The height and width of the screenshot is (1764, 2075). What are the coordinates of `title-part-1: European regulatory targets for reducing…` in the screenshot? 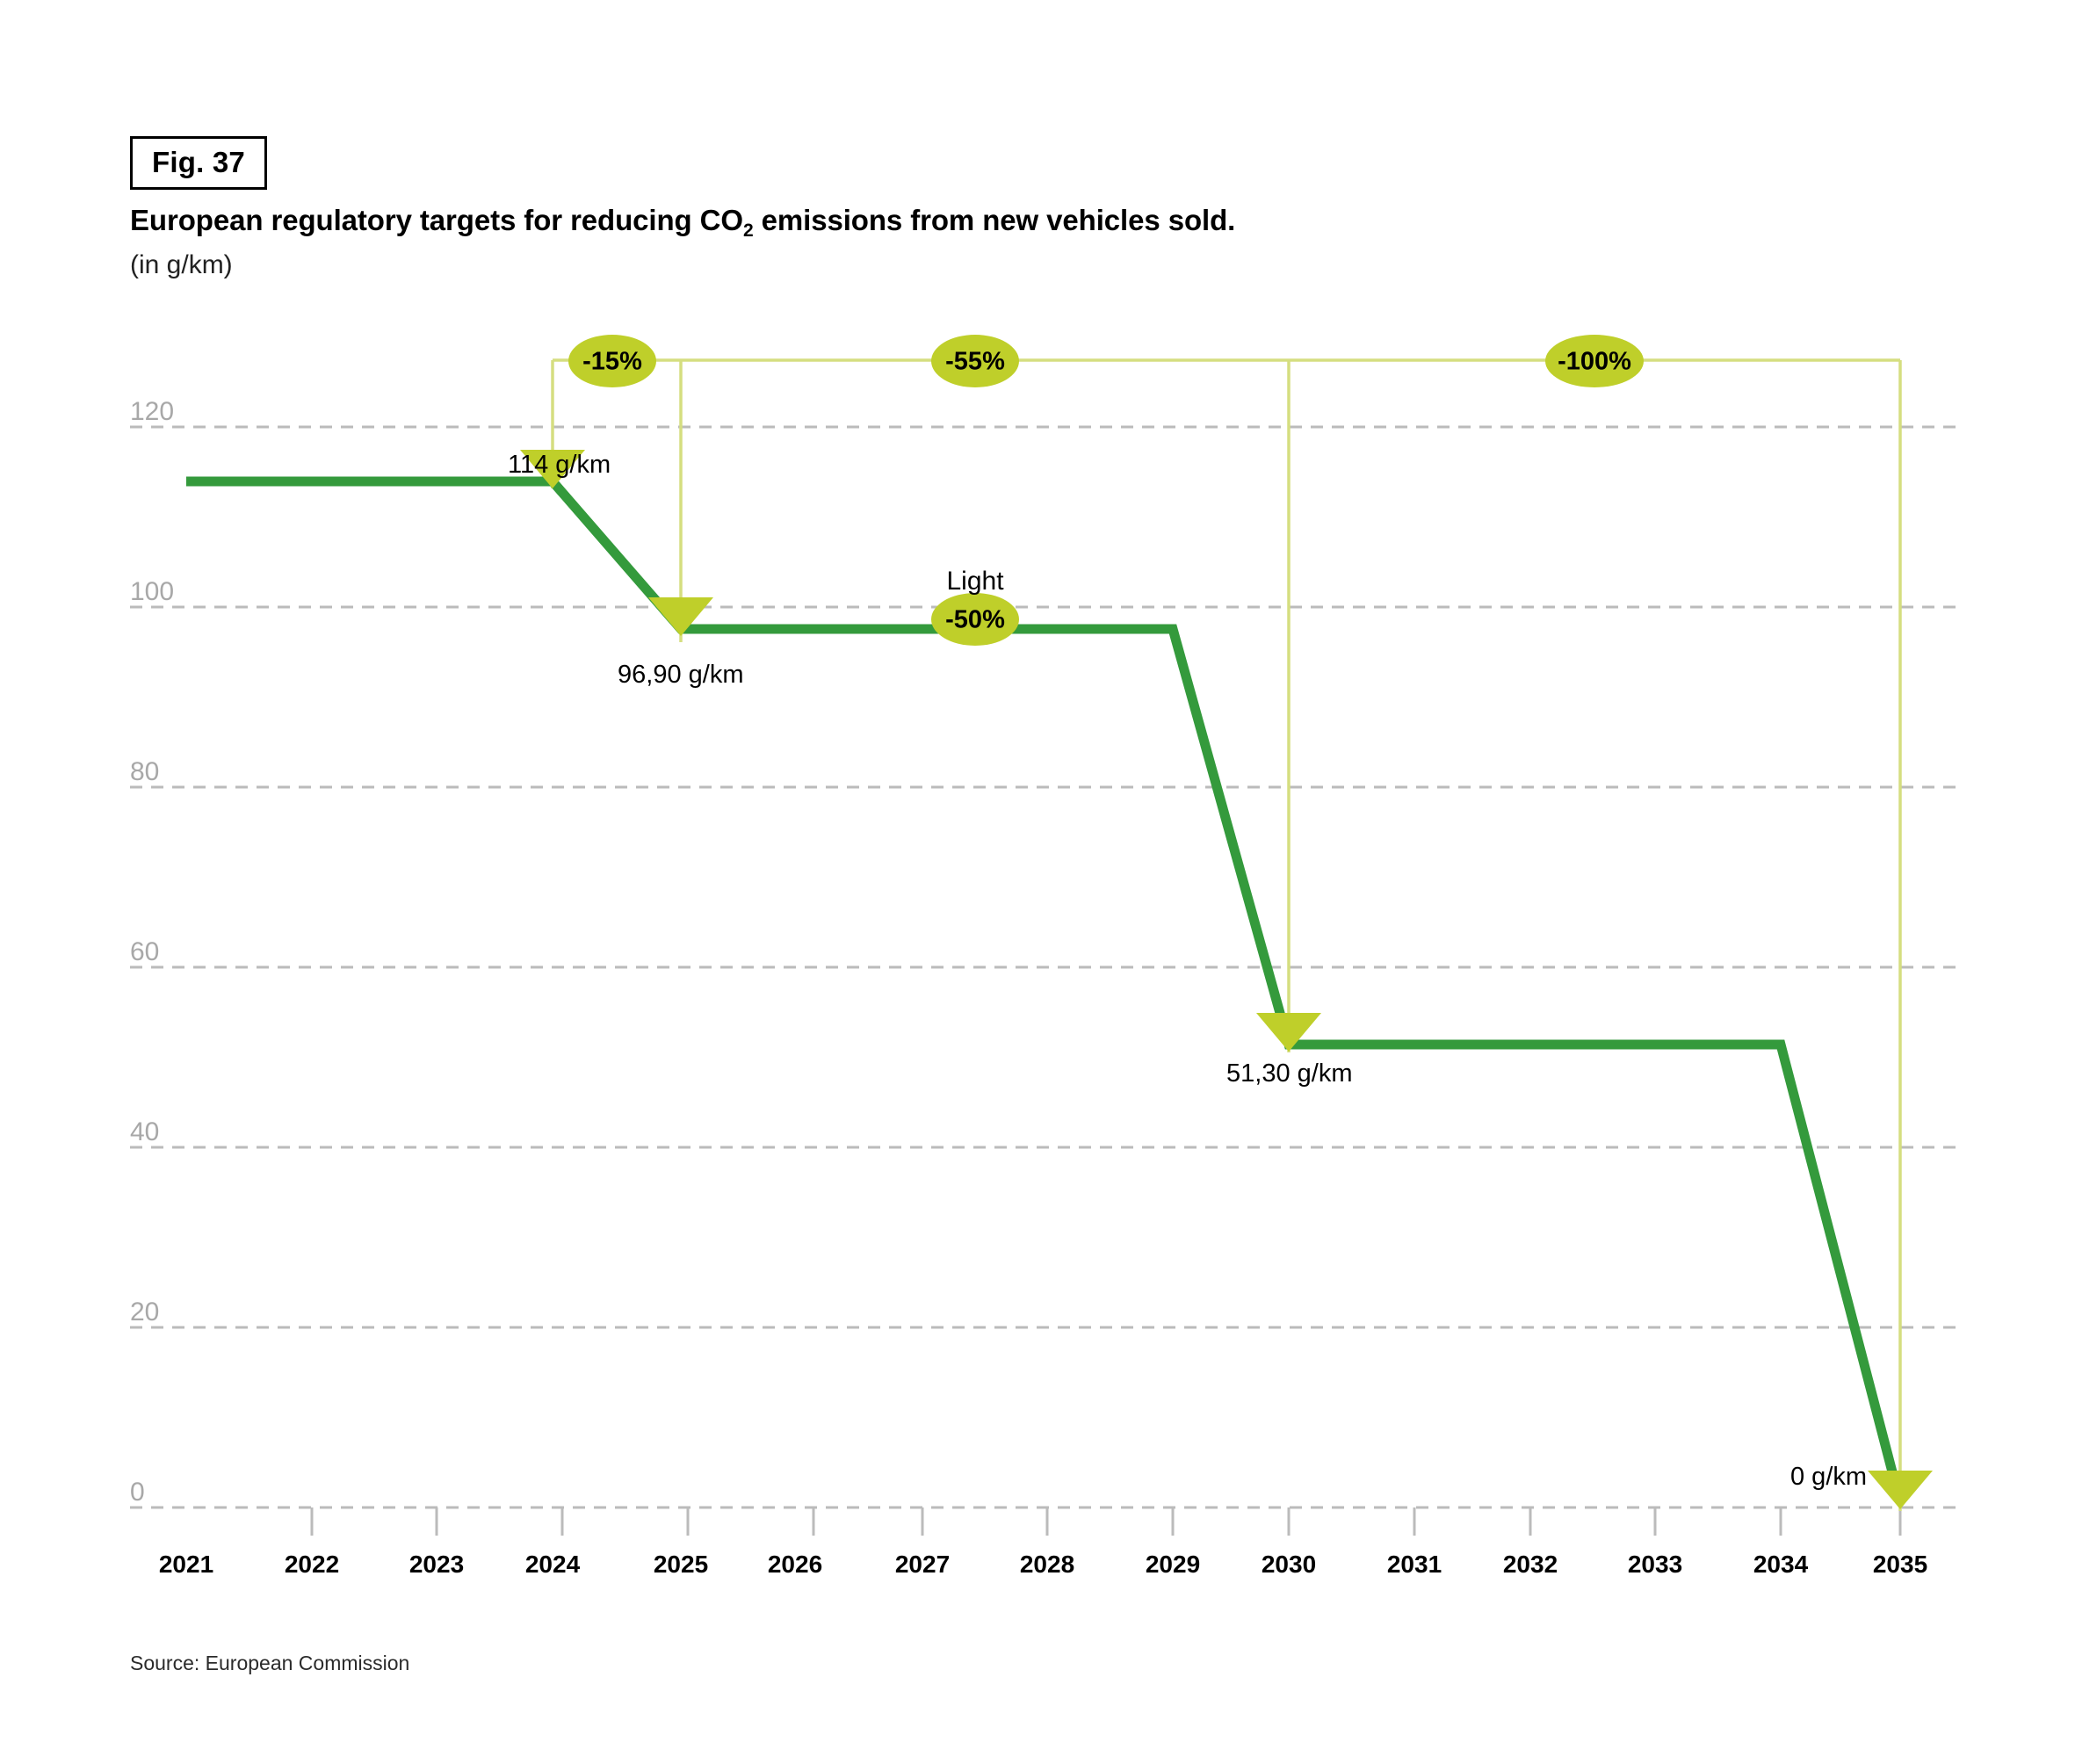 It's located at (436, 220).